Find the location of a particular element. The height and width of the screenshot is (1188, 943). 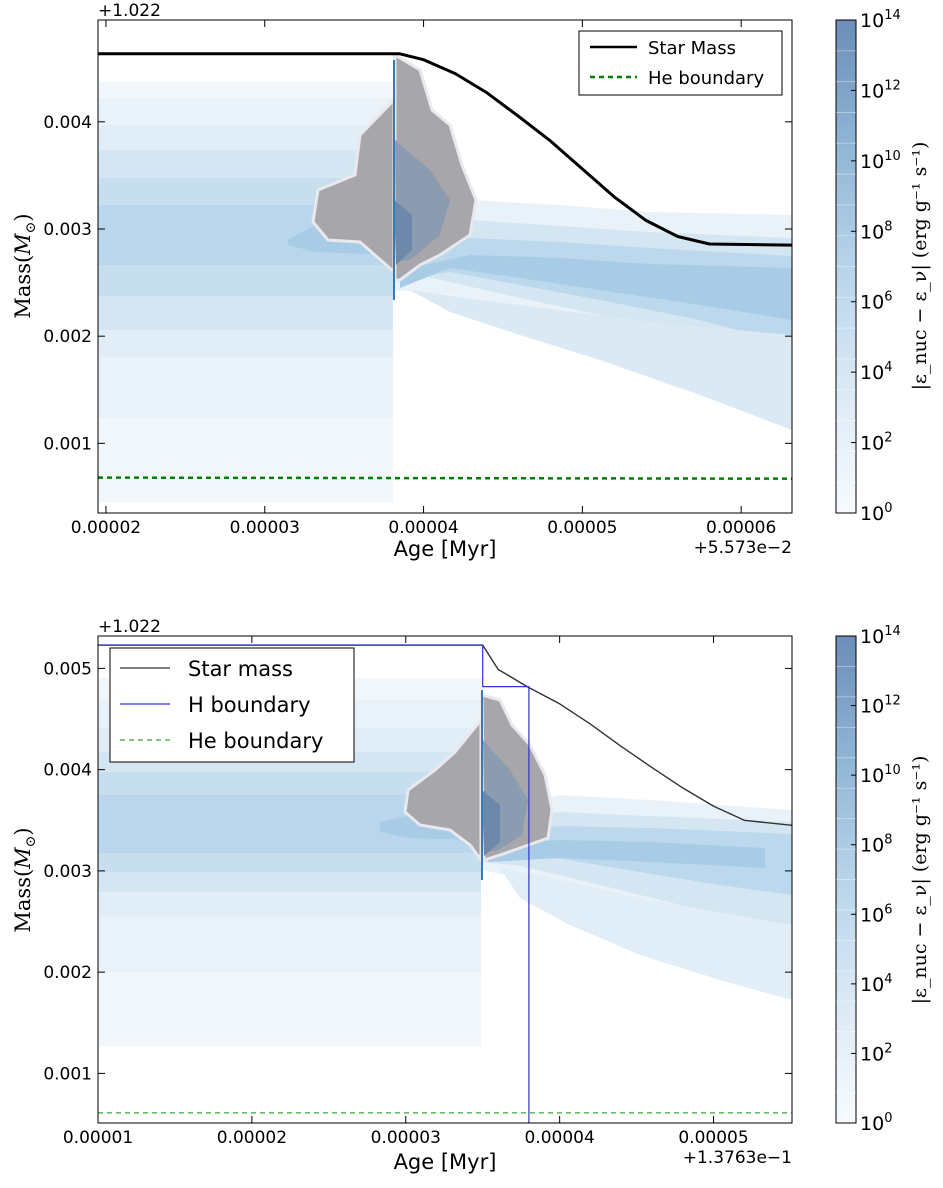

x-axis-label-top: Age [Myr] is located at coordinates (445, 549).